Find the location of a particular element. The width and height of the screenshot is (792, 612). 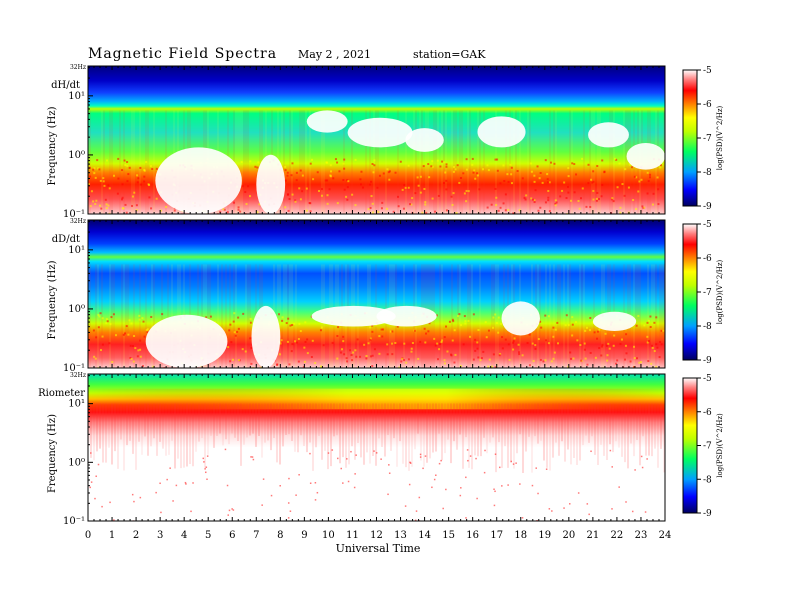

x-tick-labels: 0 1 2 3 4 5 6 7 8 9 10 11 12 13 14 15 16 17 18 19 20 21 22 23 24 is located at coordinates (378, 535).